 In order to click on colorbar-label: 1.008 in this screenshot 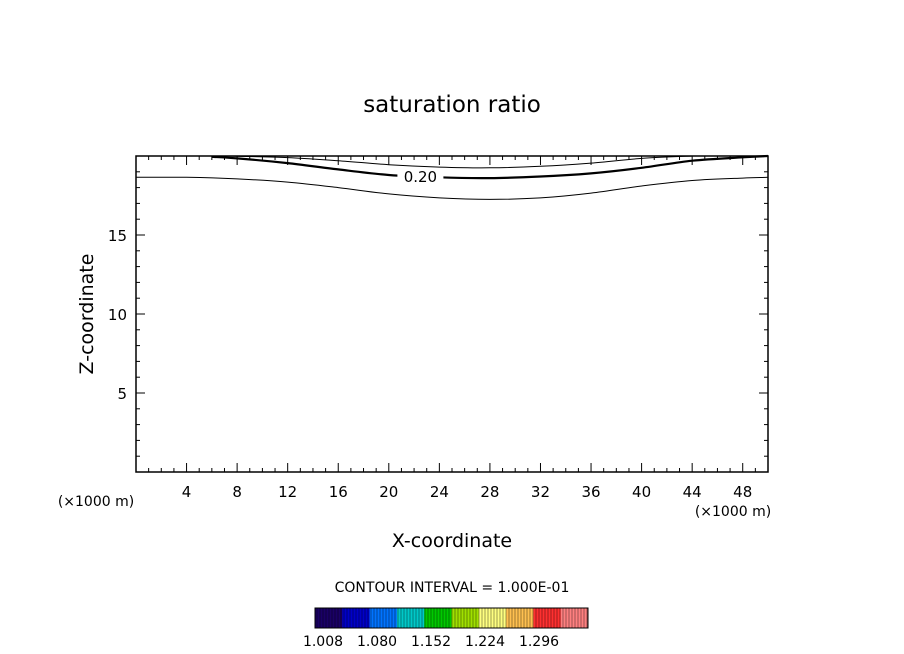, I will do `click(323, 642)`.